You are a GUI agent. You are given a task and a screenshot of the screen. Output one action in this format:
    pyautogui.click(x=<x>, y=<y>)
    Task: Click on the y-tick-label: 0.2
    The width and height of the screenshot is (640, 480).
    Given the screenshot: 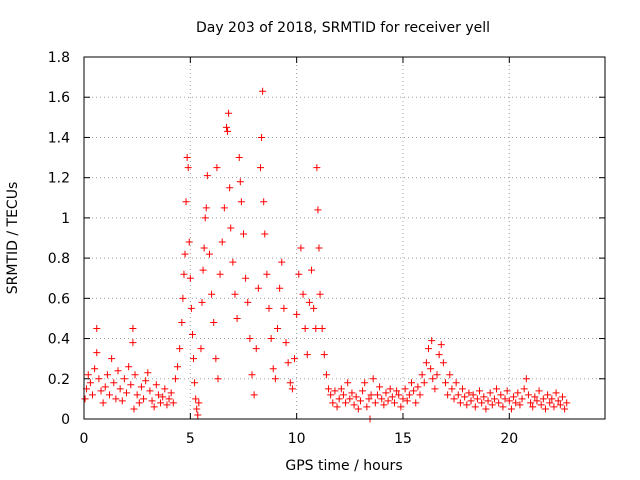 What is the action you would take?
    pyautogui.click(x=59, y=380)
    